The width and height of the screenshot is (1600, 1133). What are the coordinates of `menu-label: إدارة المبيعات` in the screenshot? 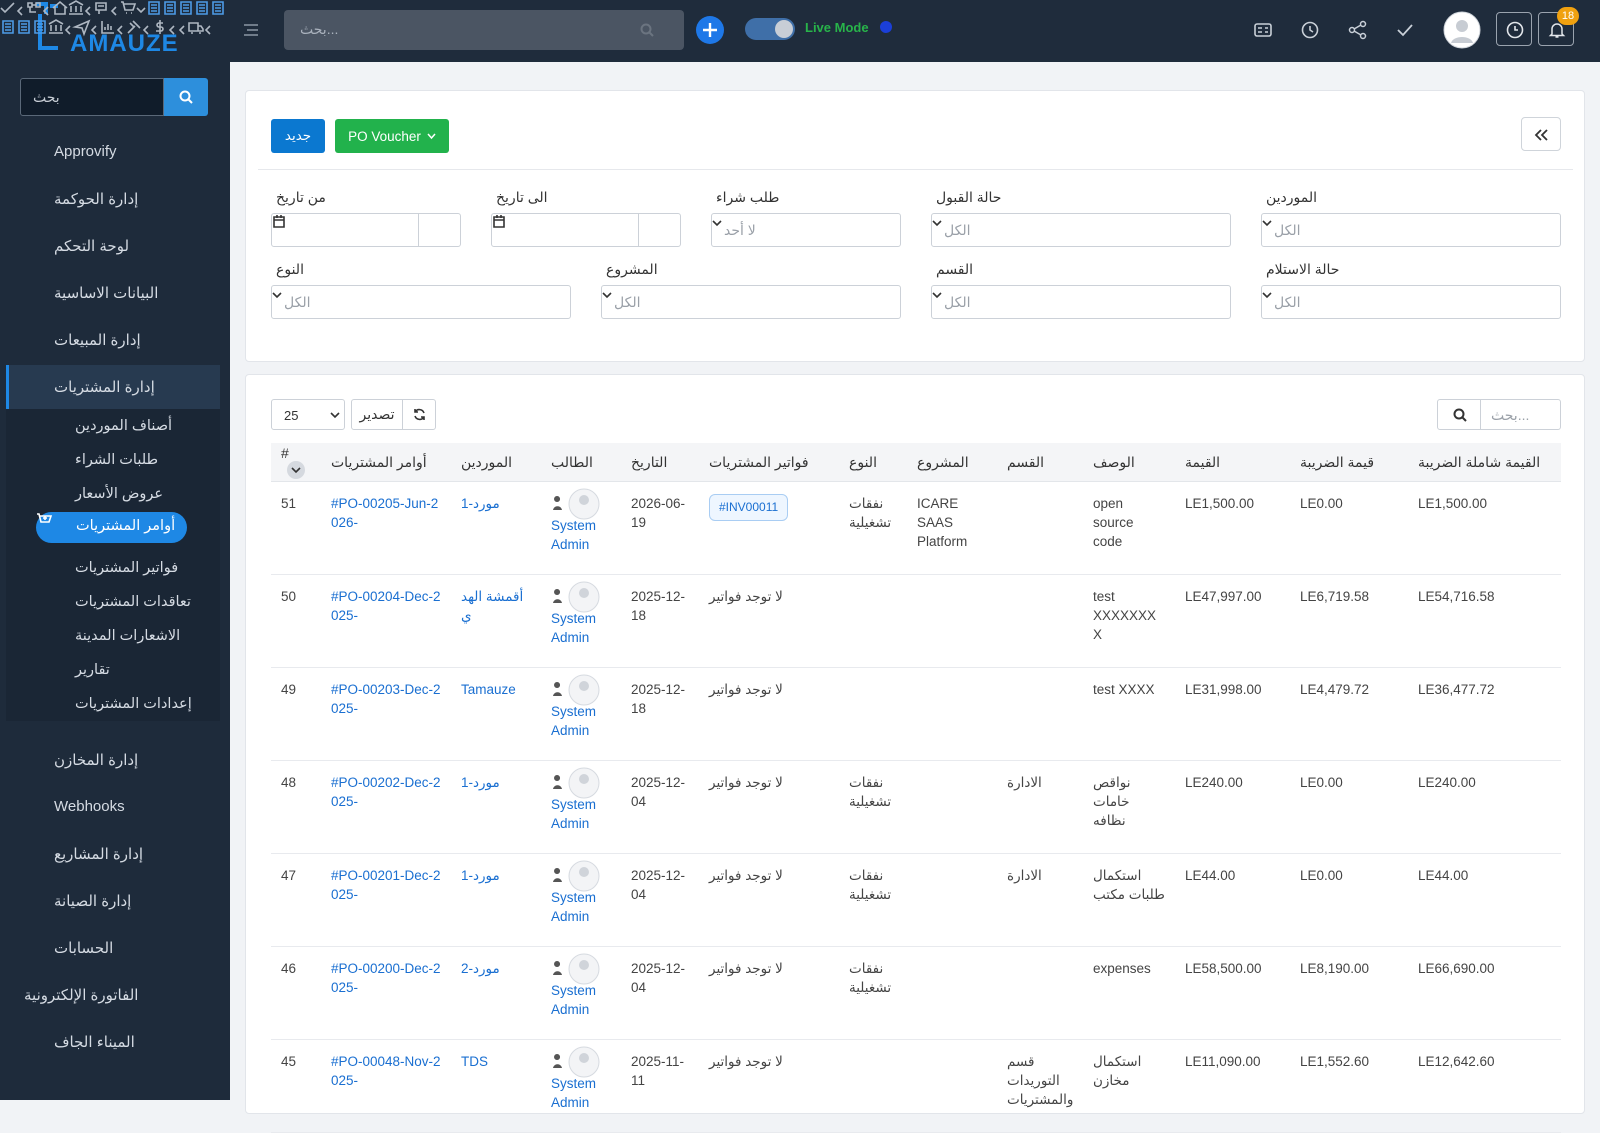 It's located at (97, 340).